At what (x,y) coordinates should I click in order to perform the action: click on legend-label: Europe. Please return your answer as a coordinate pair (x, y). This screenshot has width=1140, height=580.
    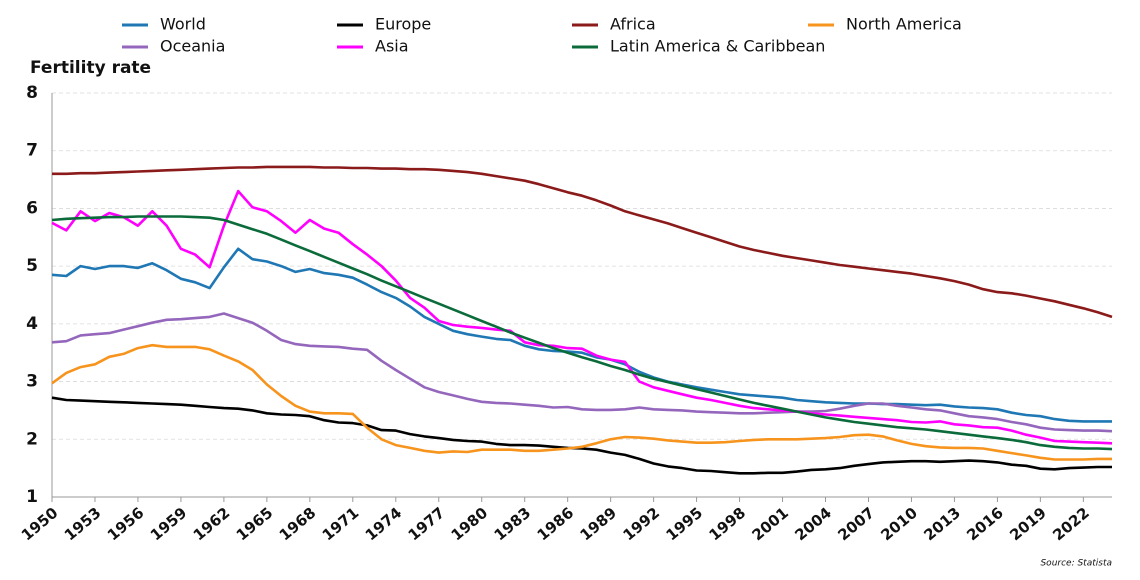
    Looking at the image, I should click on (403, 24).